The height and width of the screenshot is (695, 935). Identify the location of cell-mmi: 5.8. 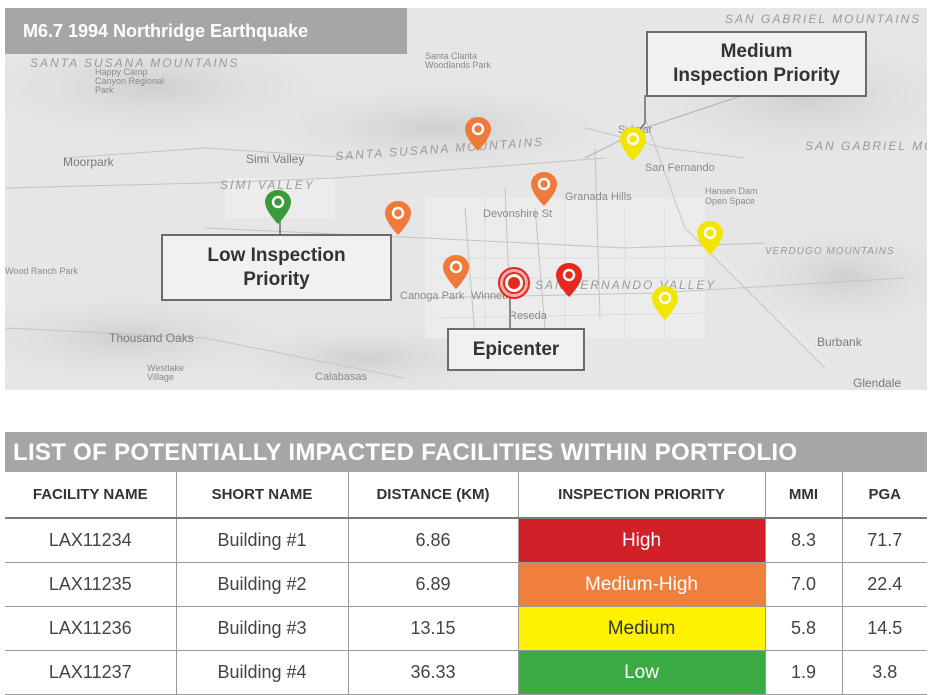
(804, 628).